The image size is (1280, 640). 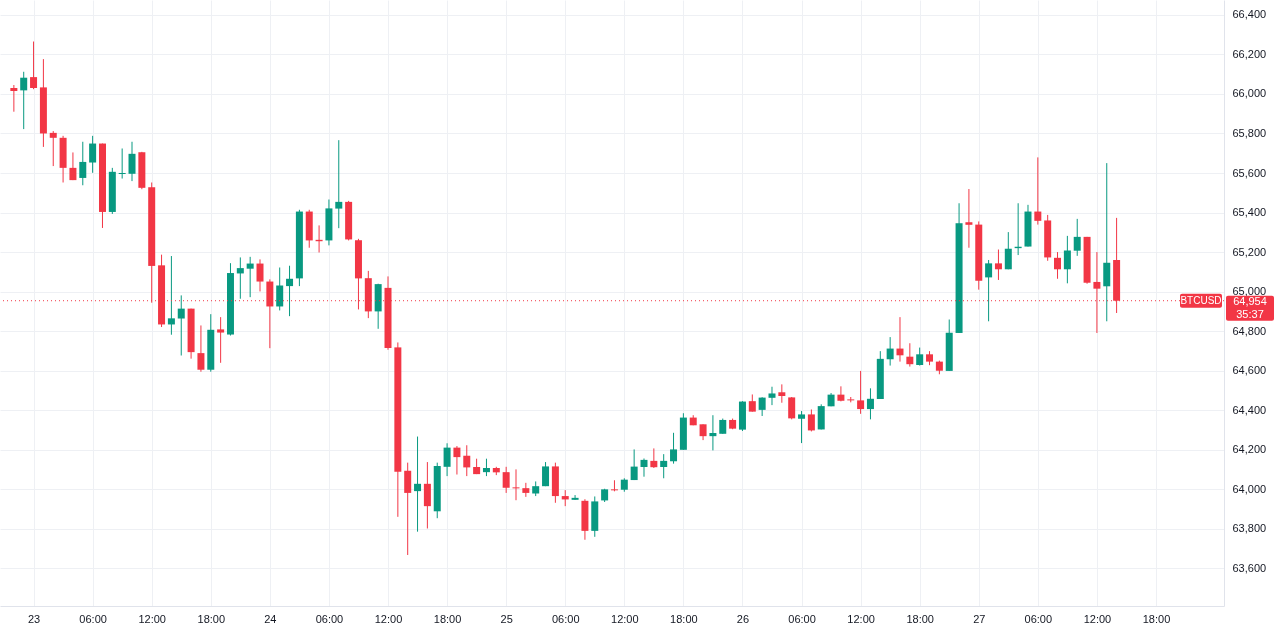 I want to click on x-tick-label: 26, so click(x=743, y=618).